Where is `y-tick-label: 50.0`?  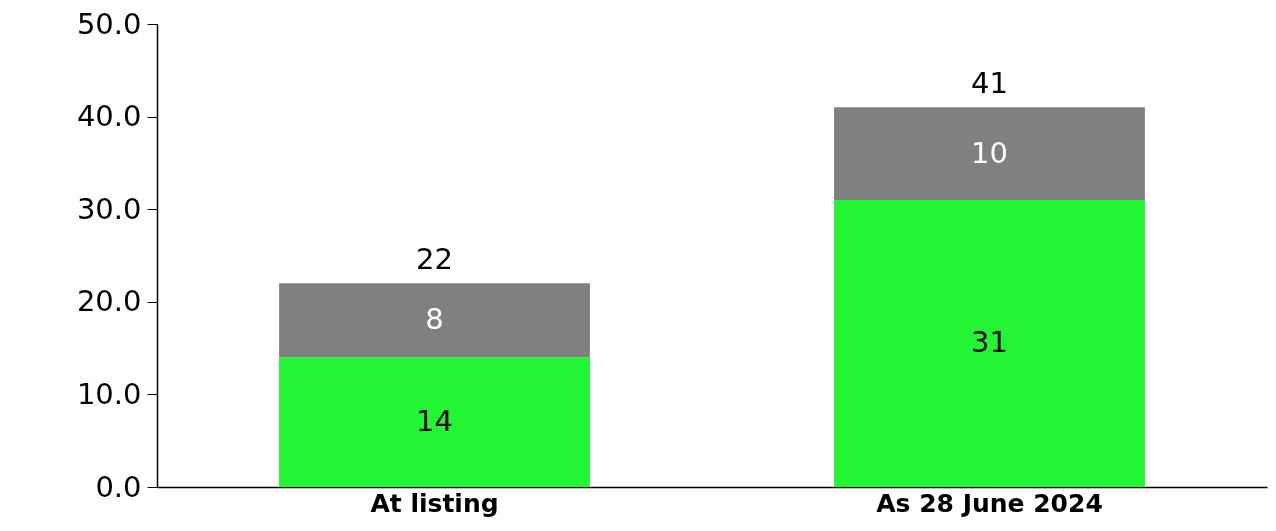
y-tick-label: 50.0 is located at coordinates (109, 23).